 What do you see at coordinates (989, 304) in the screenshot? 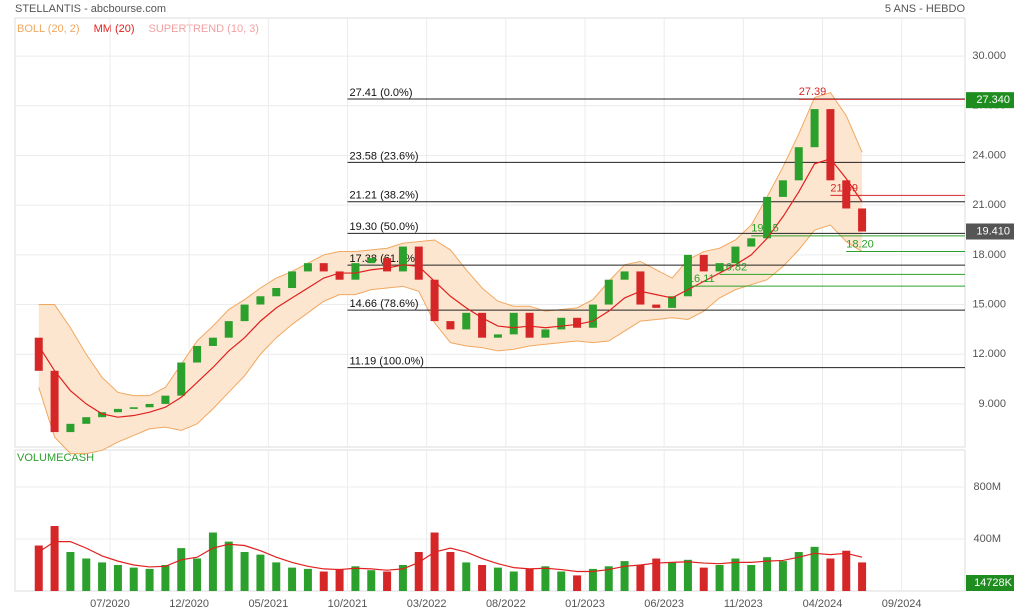
I see `y-tick-label: 15.000` at bounding box center [989, 304].